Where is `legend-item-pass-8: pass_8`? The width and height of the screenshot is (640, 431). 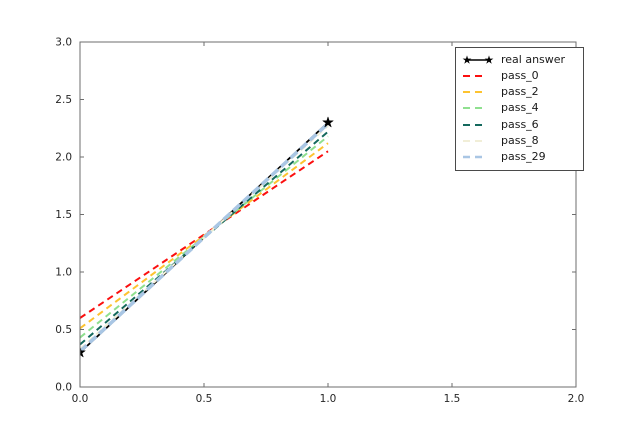
legend-item-pass-8: pass_8 is located at coordinates (520, 141).